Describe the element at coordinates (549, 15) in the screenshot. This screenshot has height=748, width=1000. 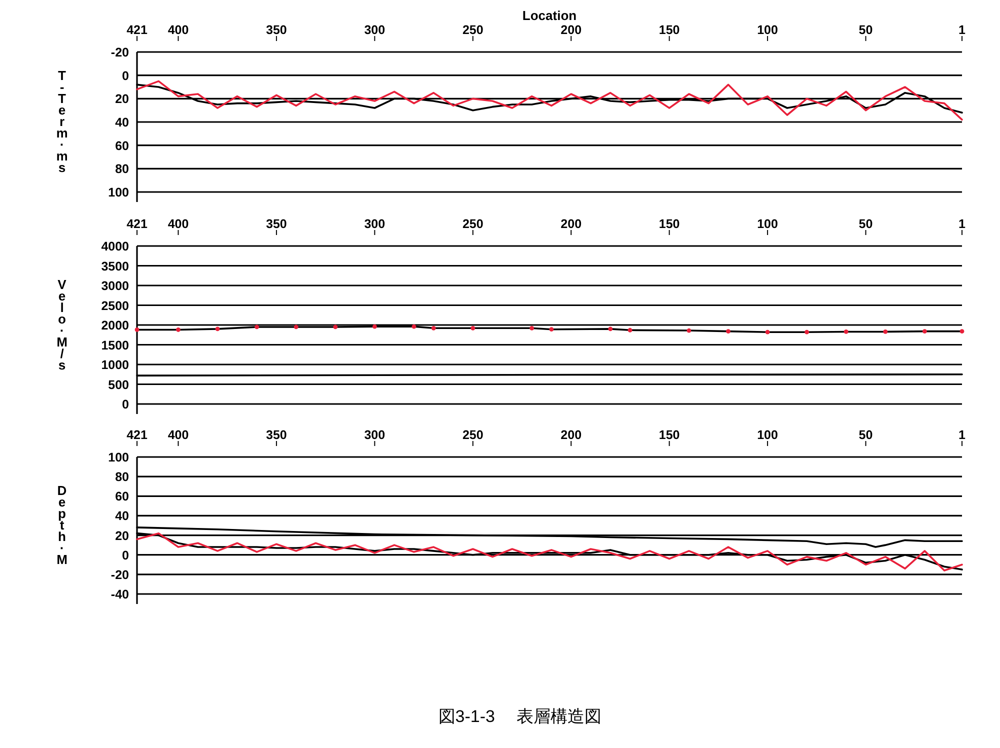
I see `x-axis-title: Location` at that location.